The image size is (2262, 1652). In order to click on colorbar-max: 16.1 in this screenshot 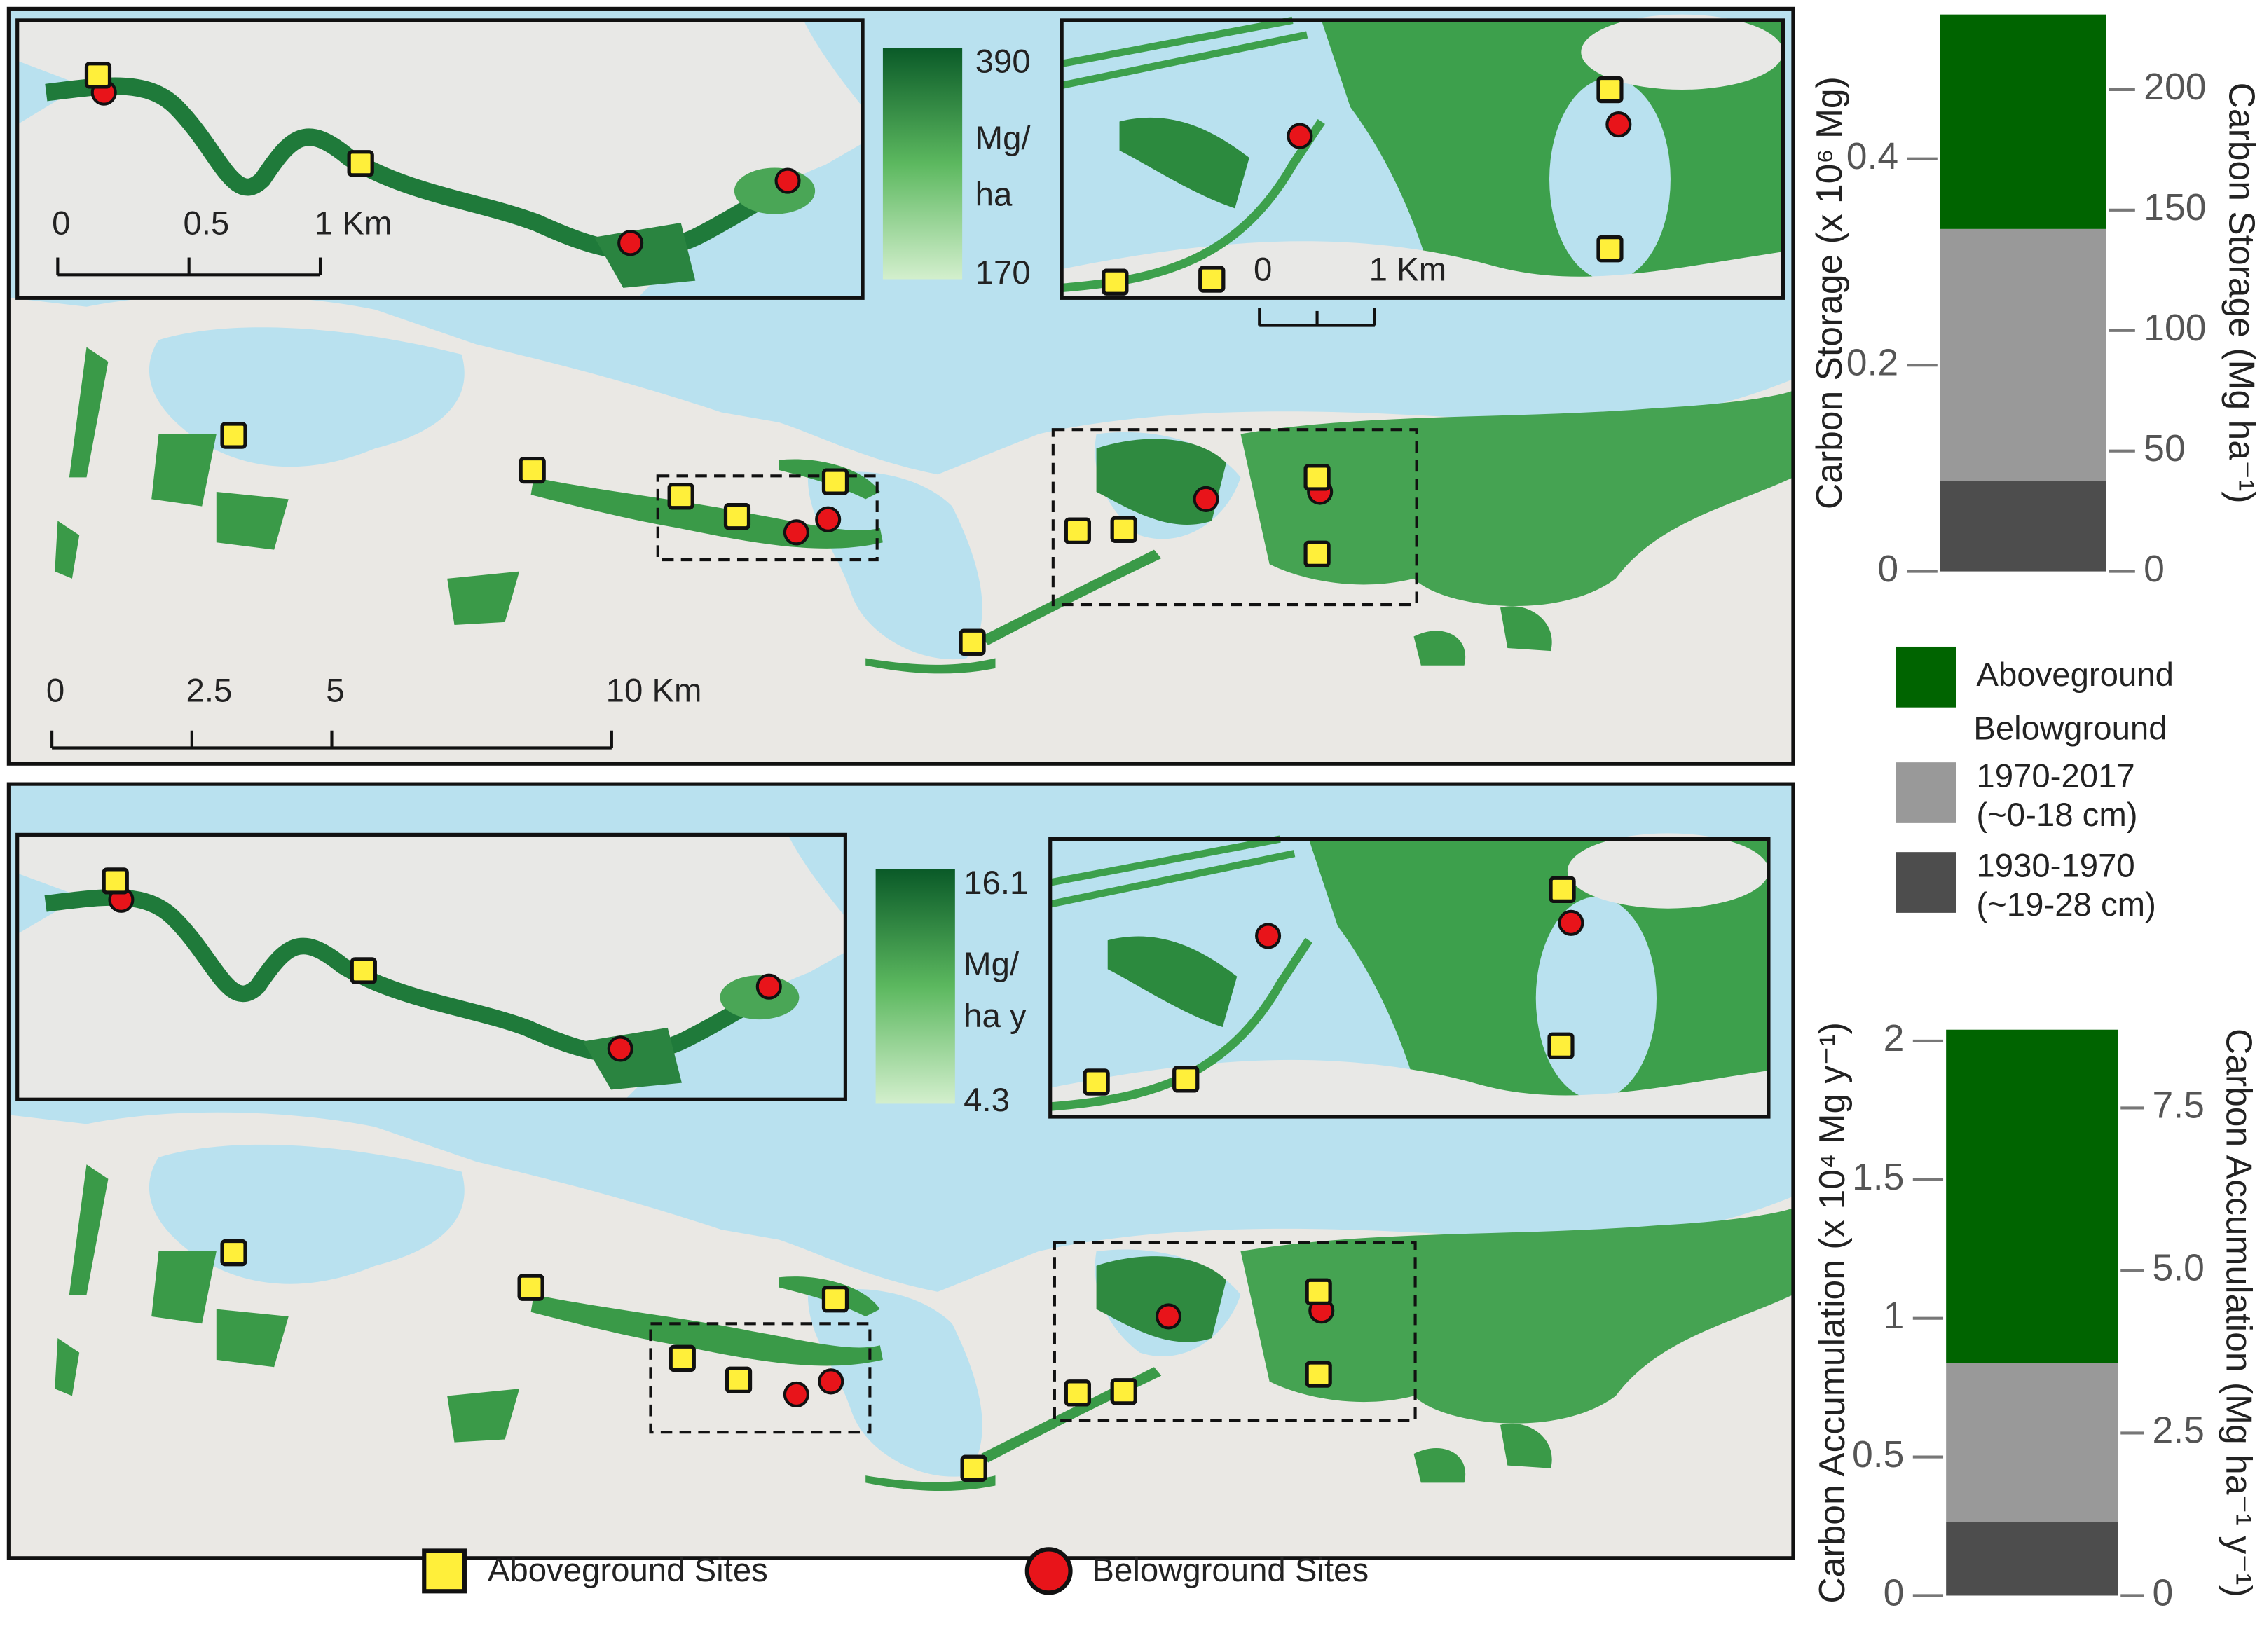, I will do `click(996, 883)`.